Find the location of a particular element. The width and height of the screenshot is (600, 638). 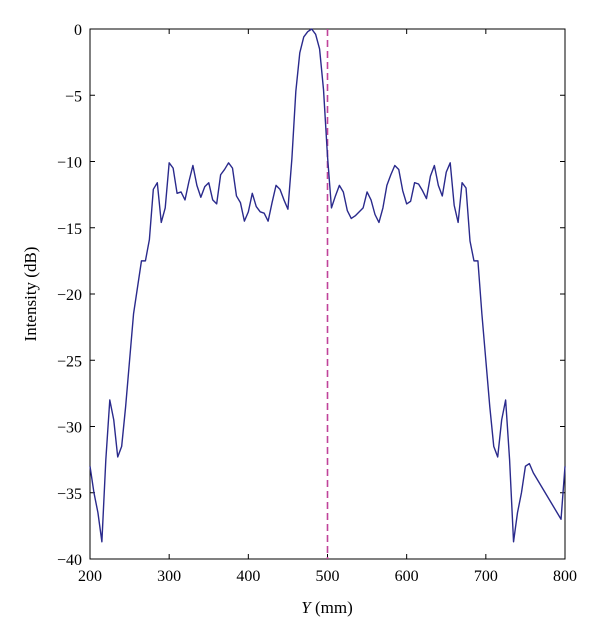

y-axis-label: Intensity (dB) is located at coordinates (30, 294).